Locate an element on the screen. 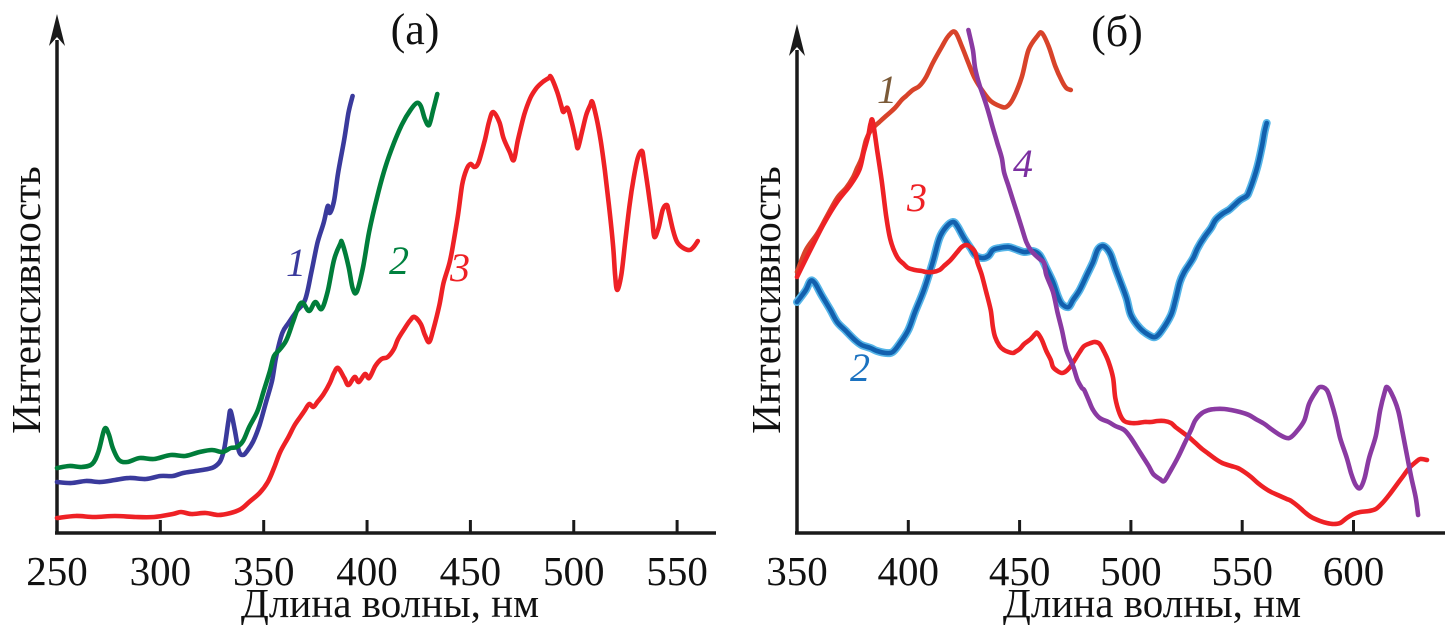 This screenshot has height=625, width=1445. panel-b-title: (б) is located at coordinates (1117, 31).